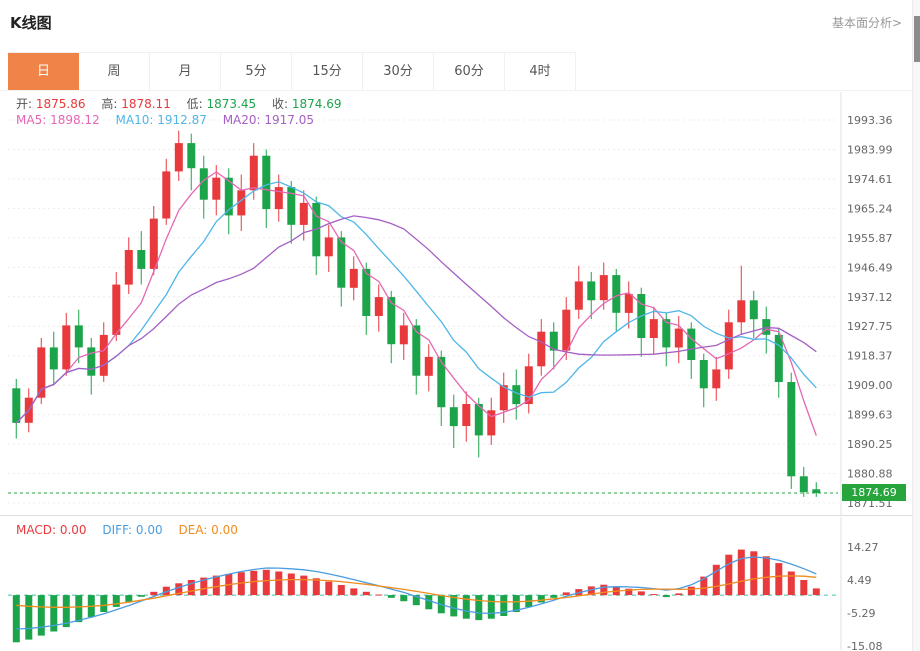 The width and height of the screenshot is (920, 651). Describe the element at coordinates (36, 530) in the screenshot. I see `macd-label: MACD:` at that location.